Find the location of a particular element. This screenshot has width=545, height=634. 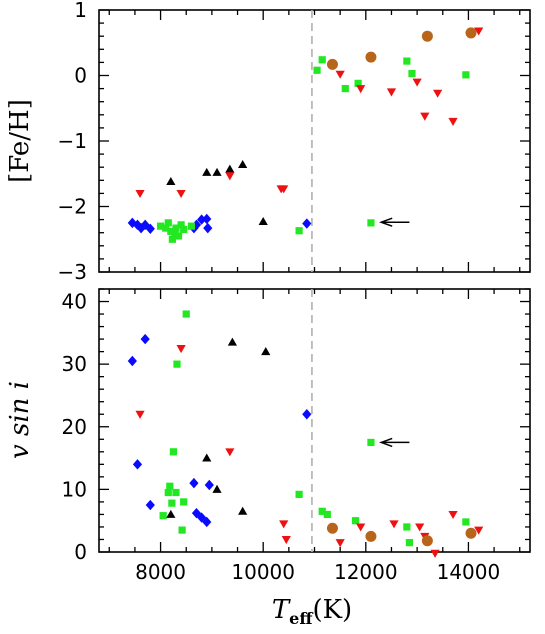

top-y-tick-label: −1 is located at coordinates (72, 141).